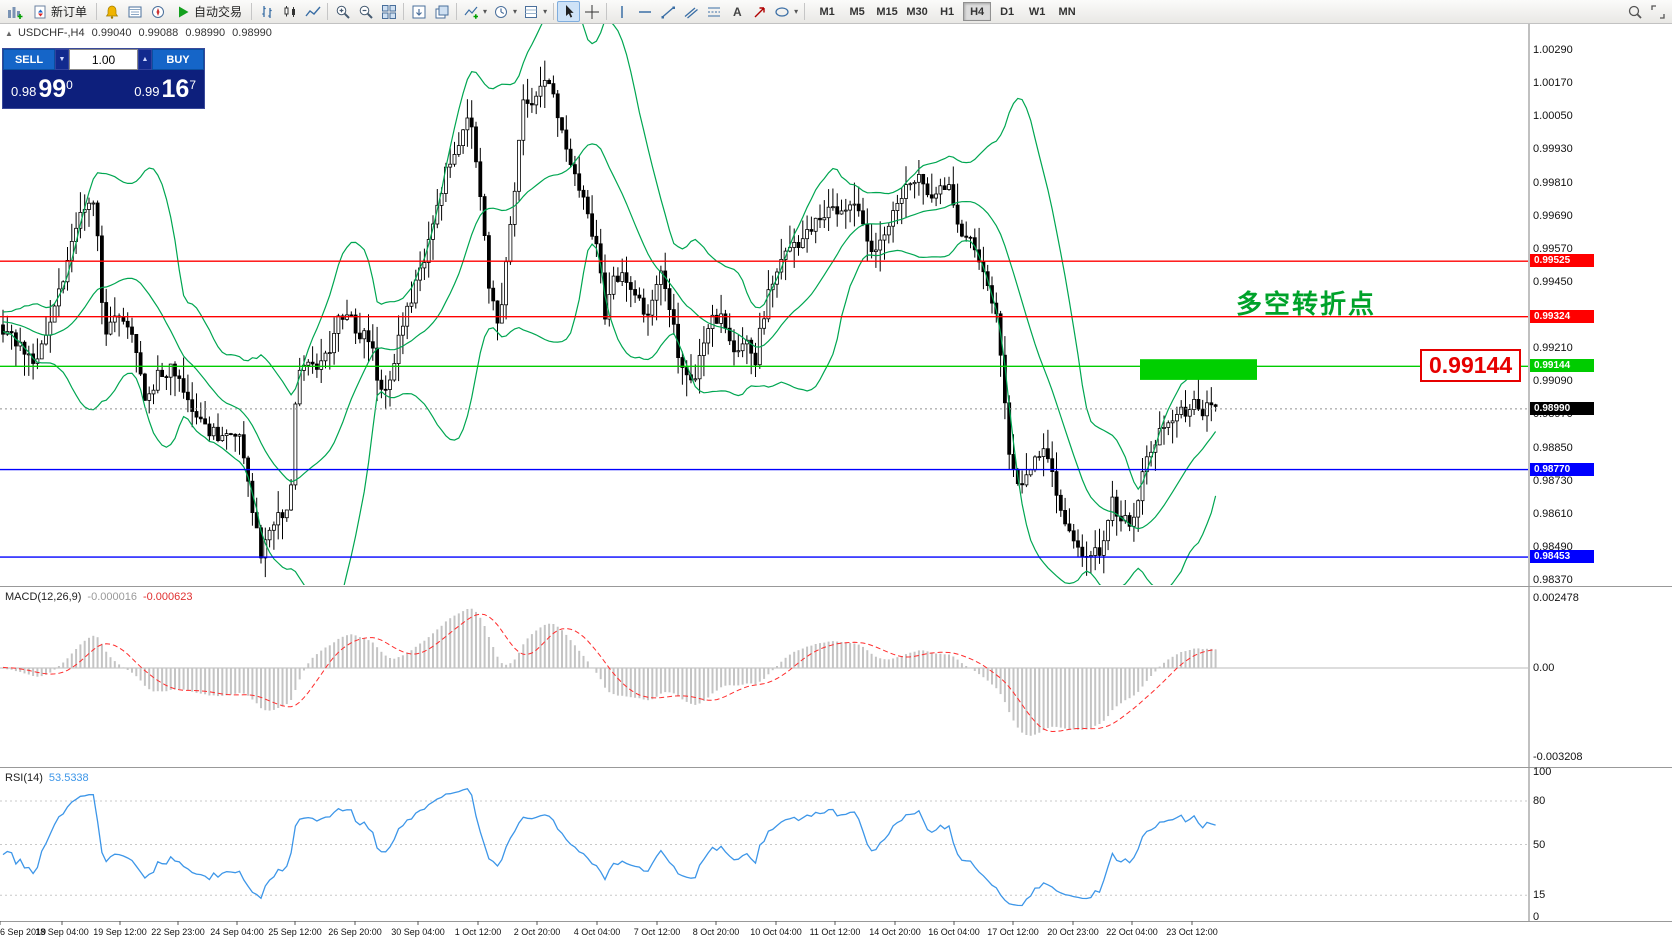 The height and width of the screenshot is (951, 1672). I want to click on line-chart-icon, so click(312, 11).